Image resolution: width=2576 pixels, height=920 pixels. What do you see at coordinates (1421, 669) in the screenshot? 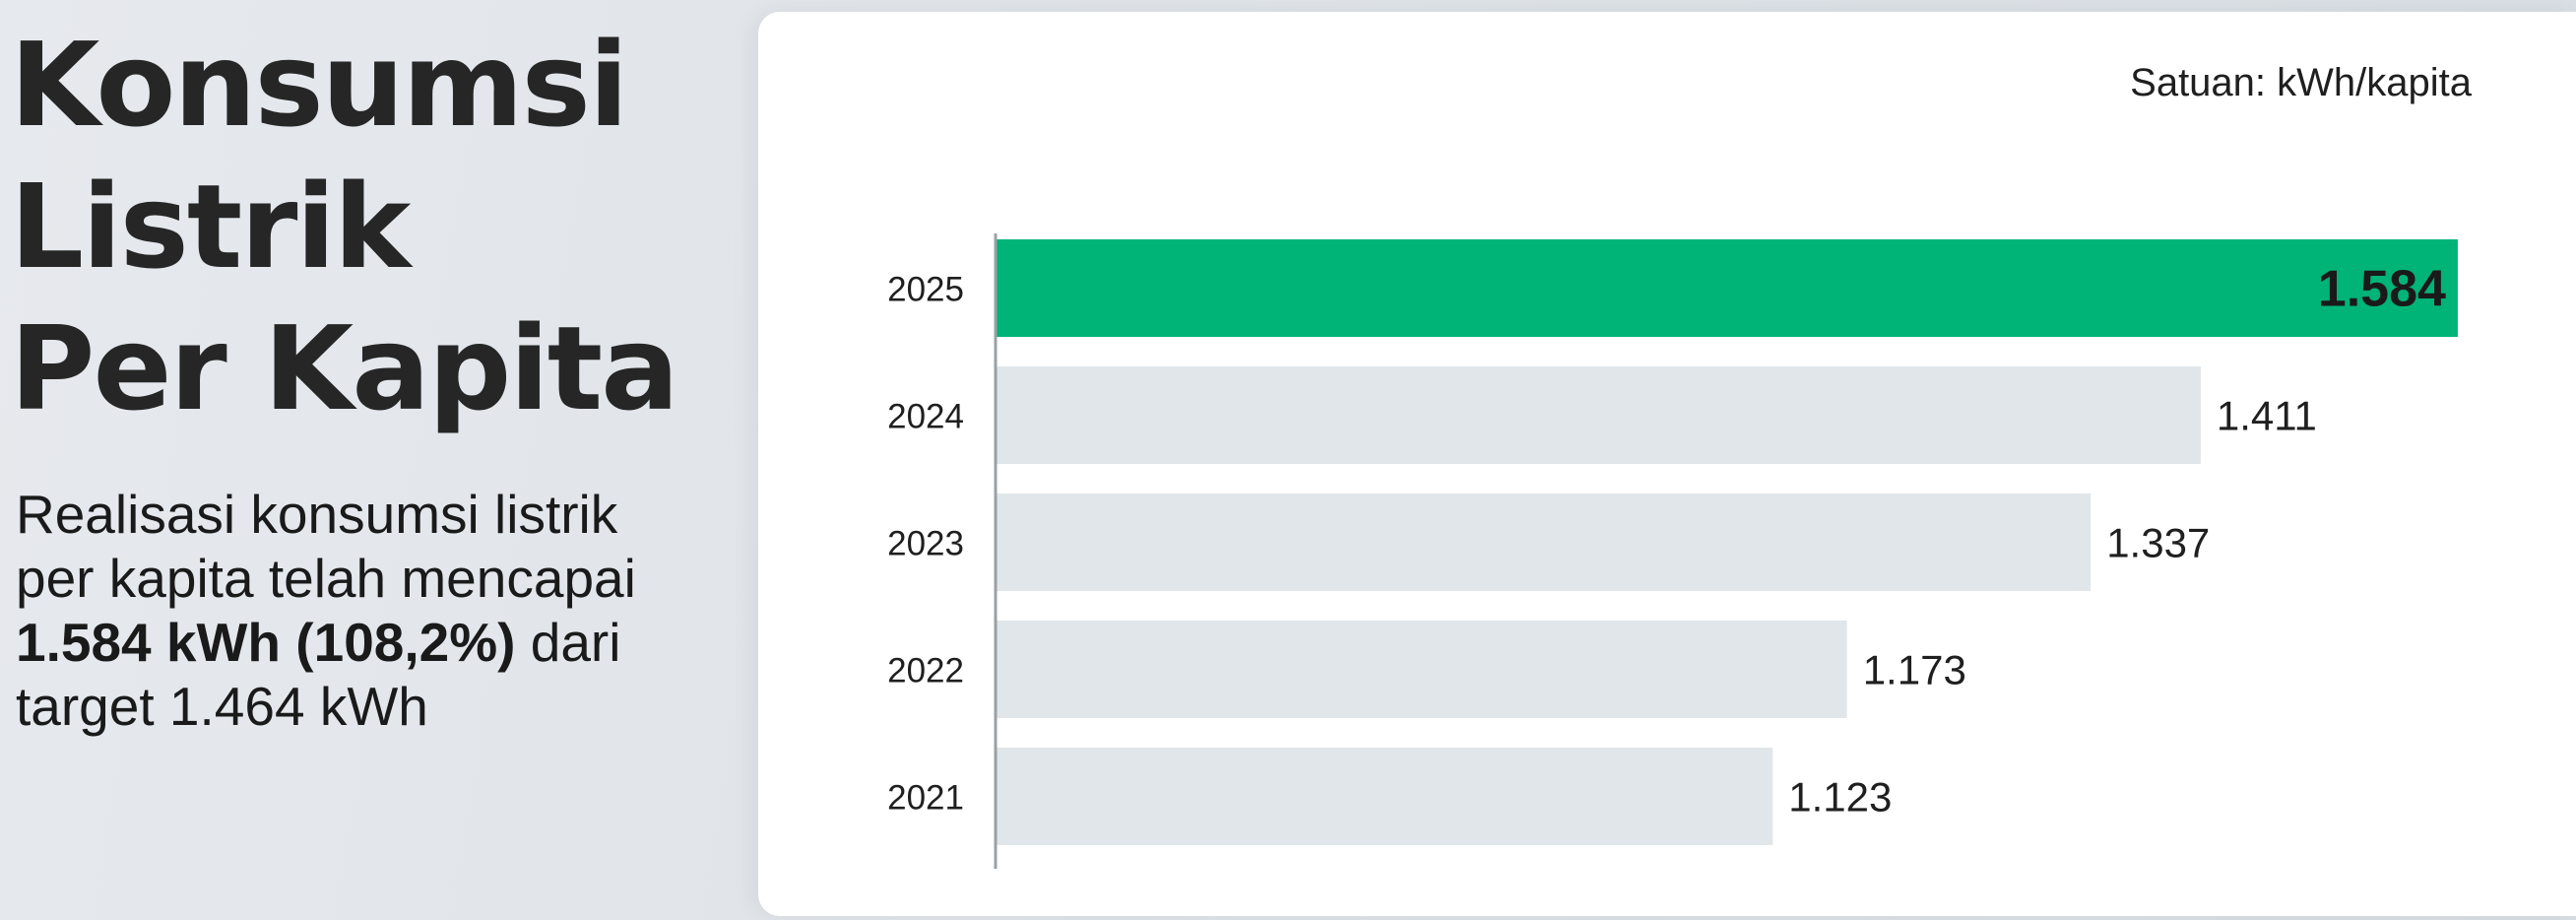
I see `bar-2022` at bounding box center [1421, 669].